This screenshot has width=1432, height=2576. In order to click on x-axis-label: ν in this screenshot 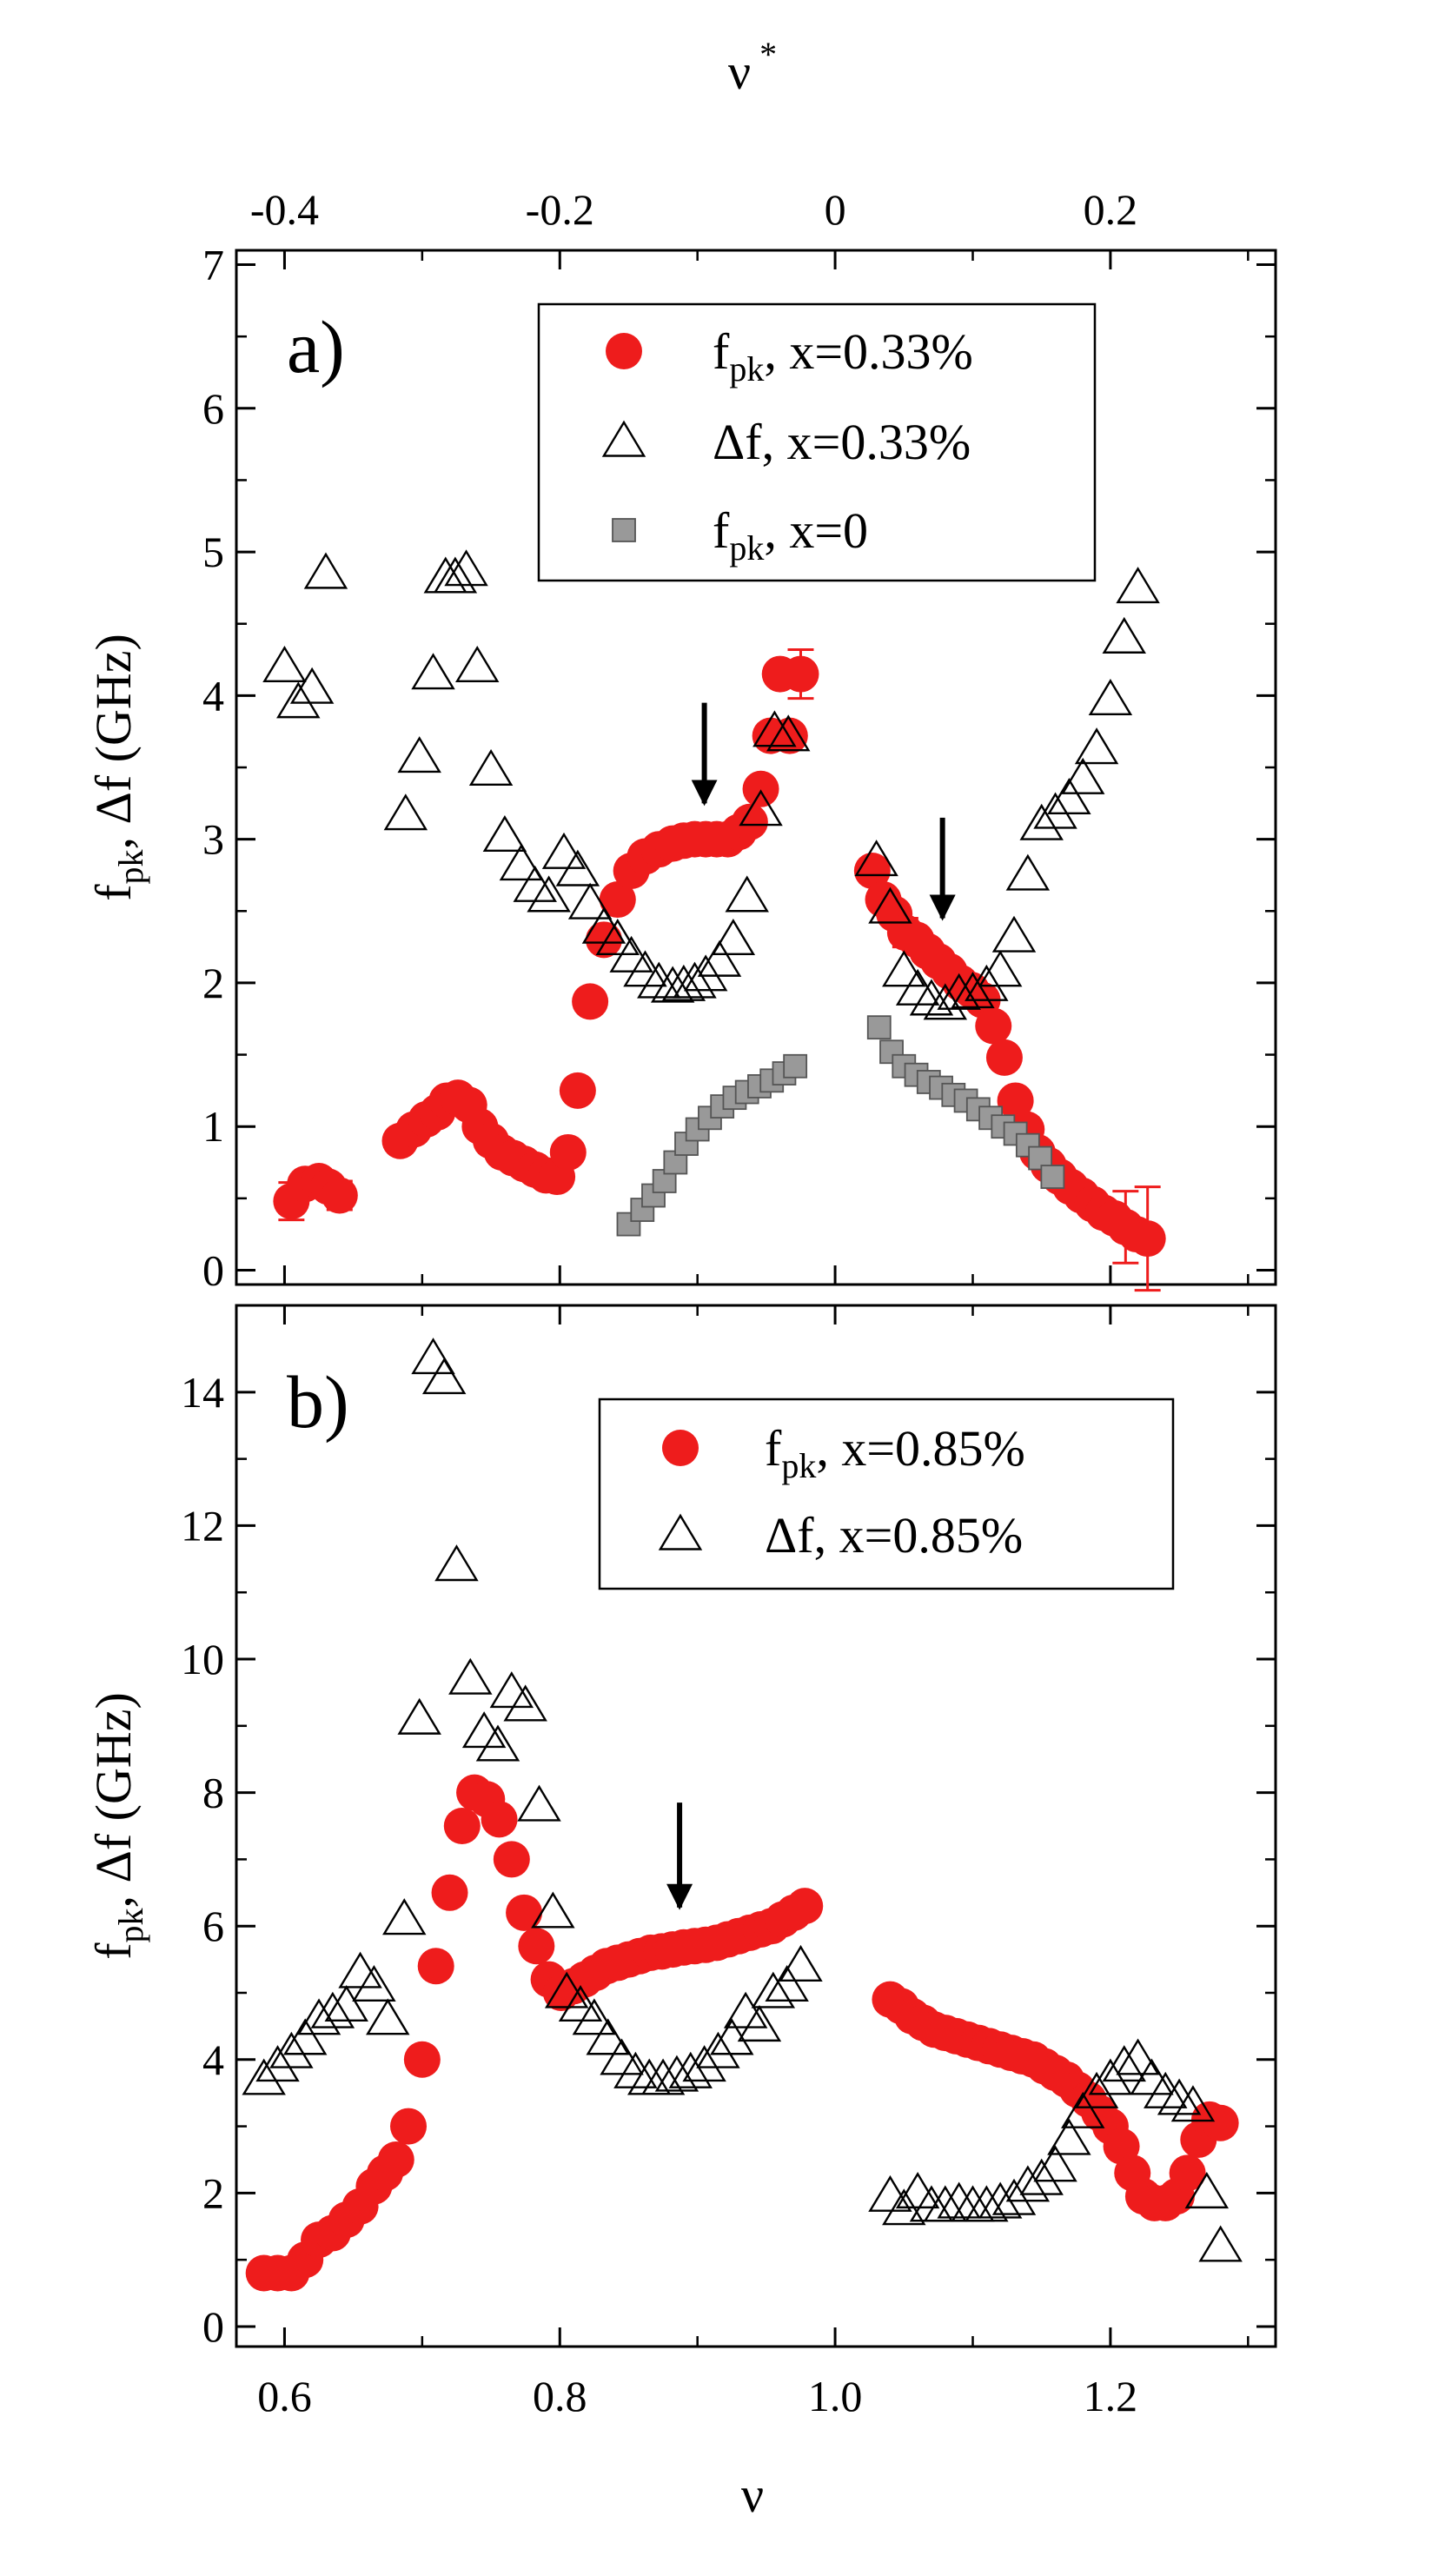, I will do `click(752, 2494)`.